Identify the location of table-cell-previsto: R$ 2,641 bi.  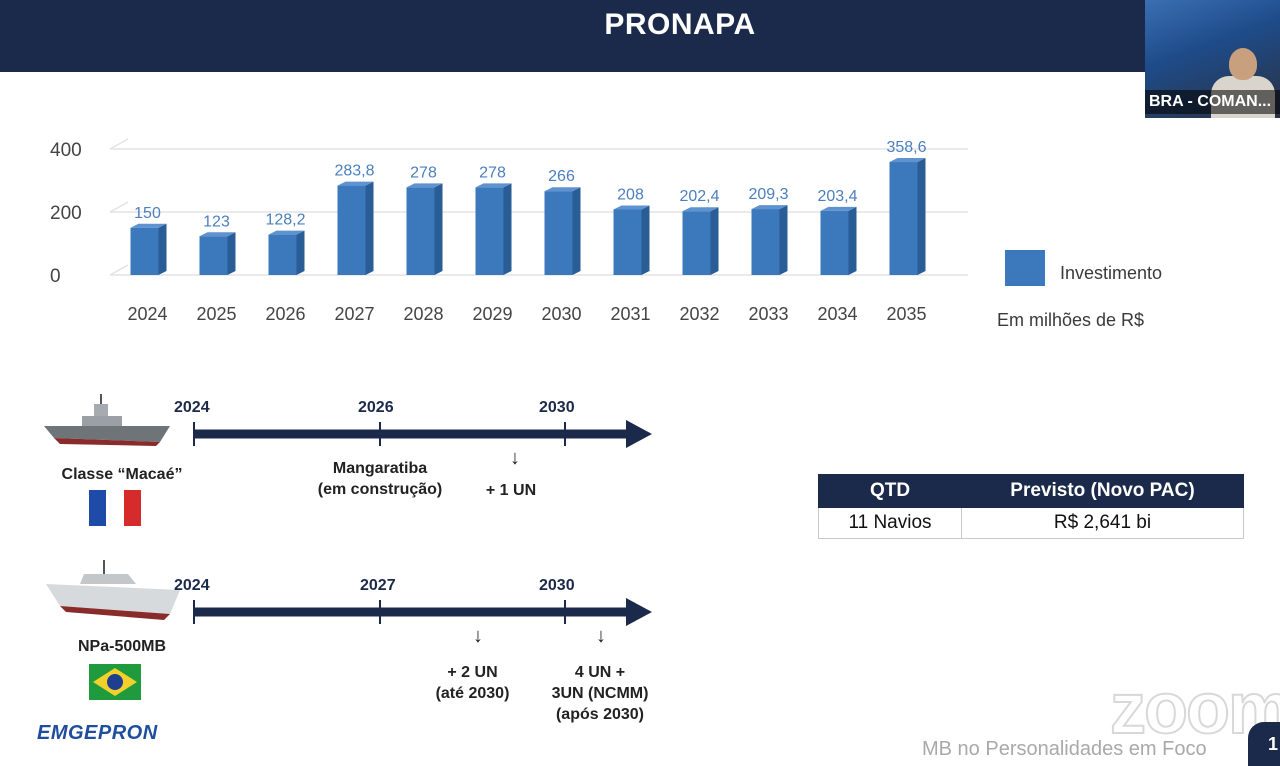
(1102, 523).